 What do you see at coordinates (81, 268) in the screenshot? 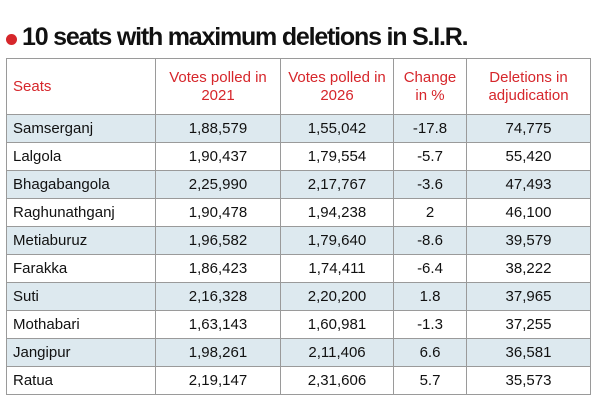
I see `seat-name: Farakka` at bounding box center [81, 268].